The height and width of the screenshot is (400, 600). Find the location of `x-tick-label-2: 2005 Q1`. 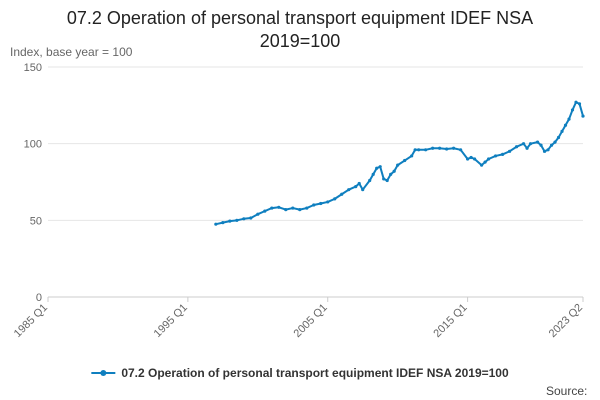

x-tick-label-2: 2005 Q1 is located at coordinates (311, 321).